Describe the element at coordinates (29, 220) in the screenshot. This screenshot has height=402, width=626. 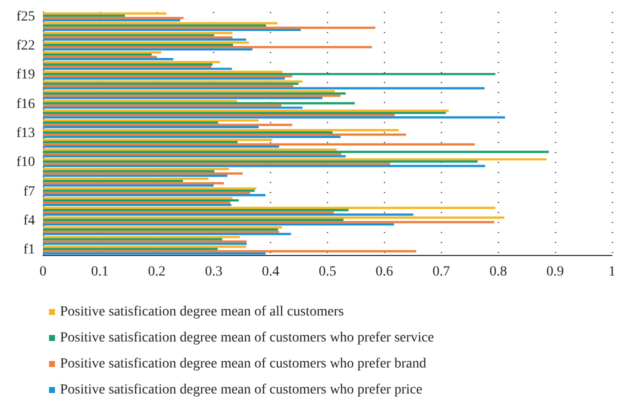
I see `y-tick-label: f4` at that location.